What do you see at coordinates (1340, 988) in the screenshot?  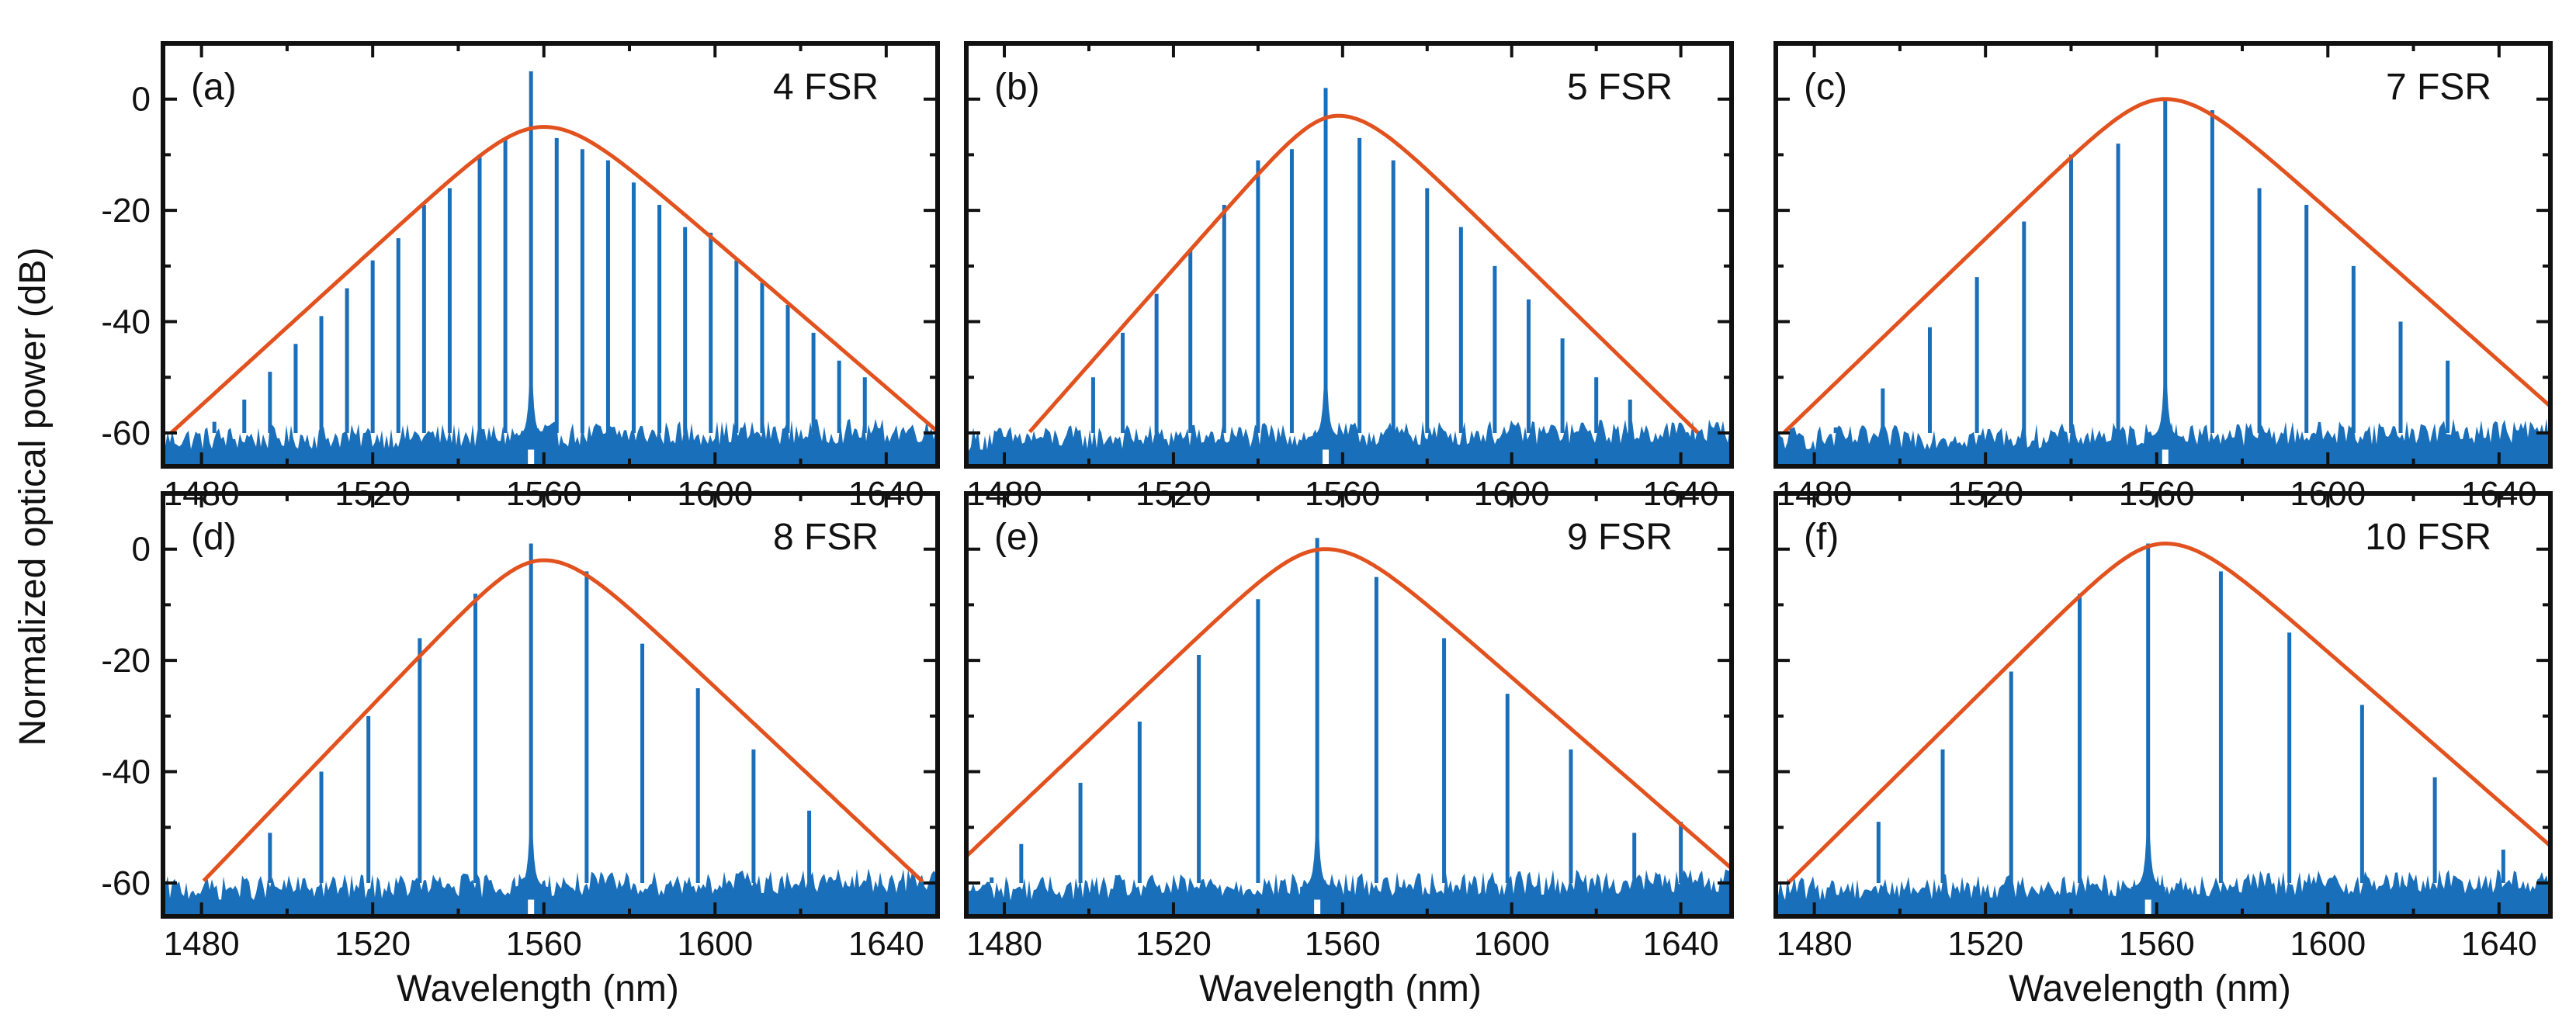 I see `x-axis-title-col2: Wavelength (nm)` at bounding box center [1340, 988].